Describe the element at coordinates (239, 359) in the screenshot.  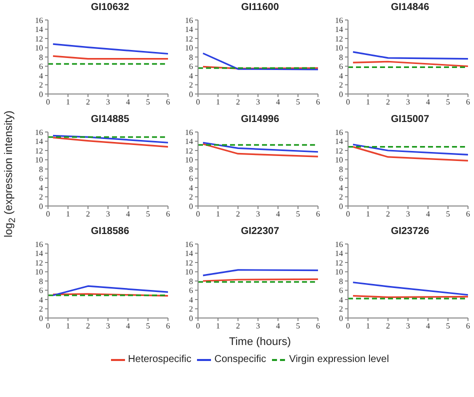
I see `legend-label: Conspecific` at that location.